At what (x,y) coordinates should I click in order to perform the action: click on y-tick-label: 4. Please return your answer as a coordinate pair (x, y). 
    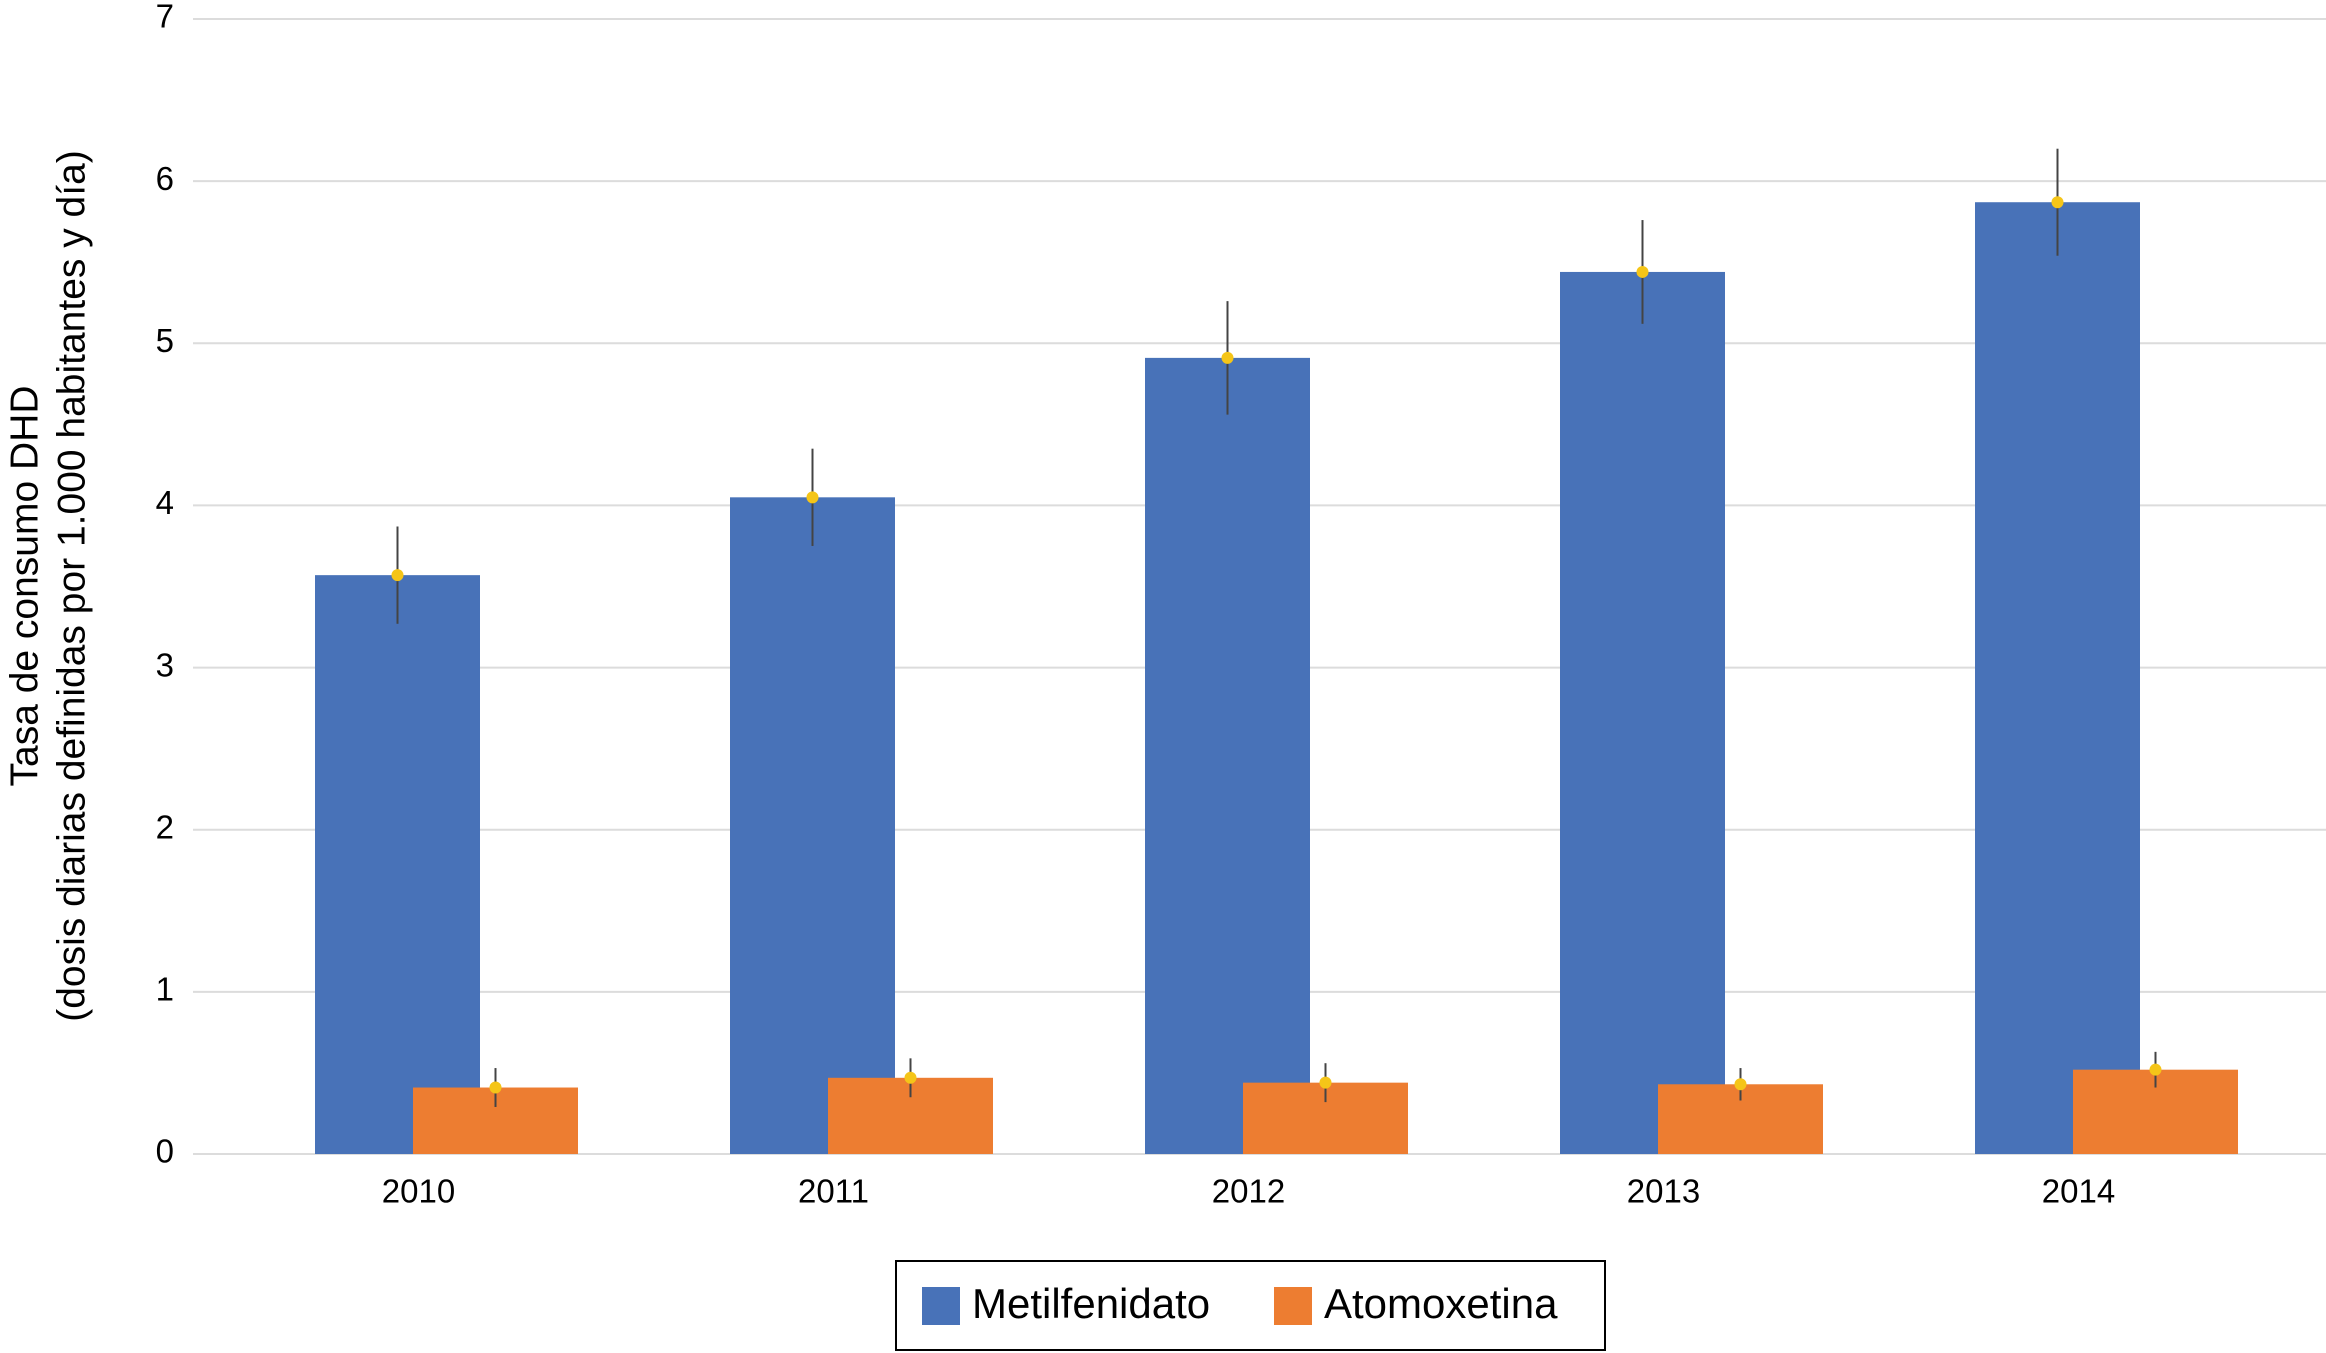
    Looking at the image, I should click on (165, 502).